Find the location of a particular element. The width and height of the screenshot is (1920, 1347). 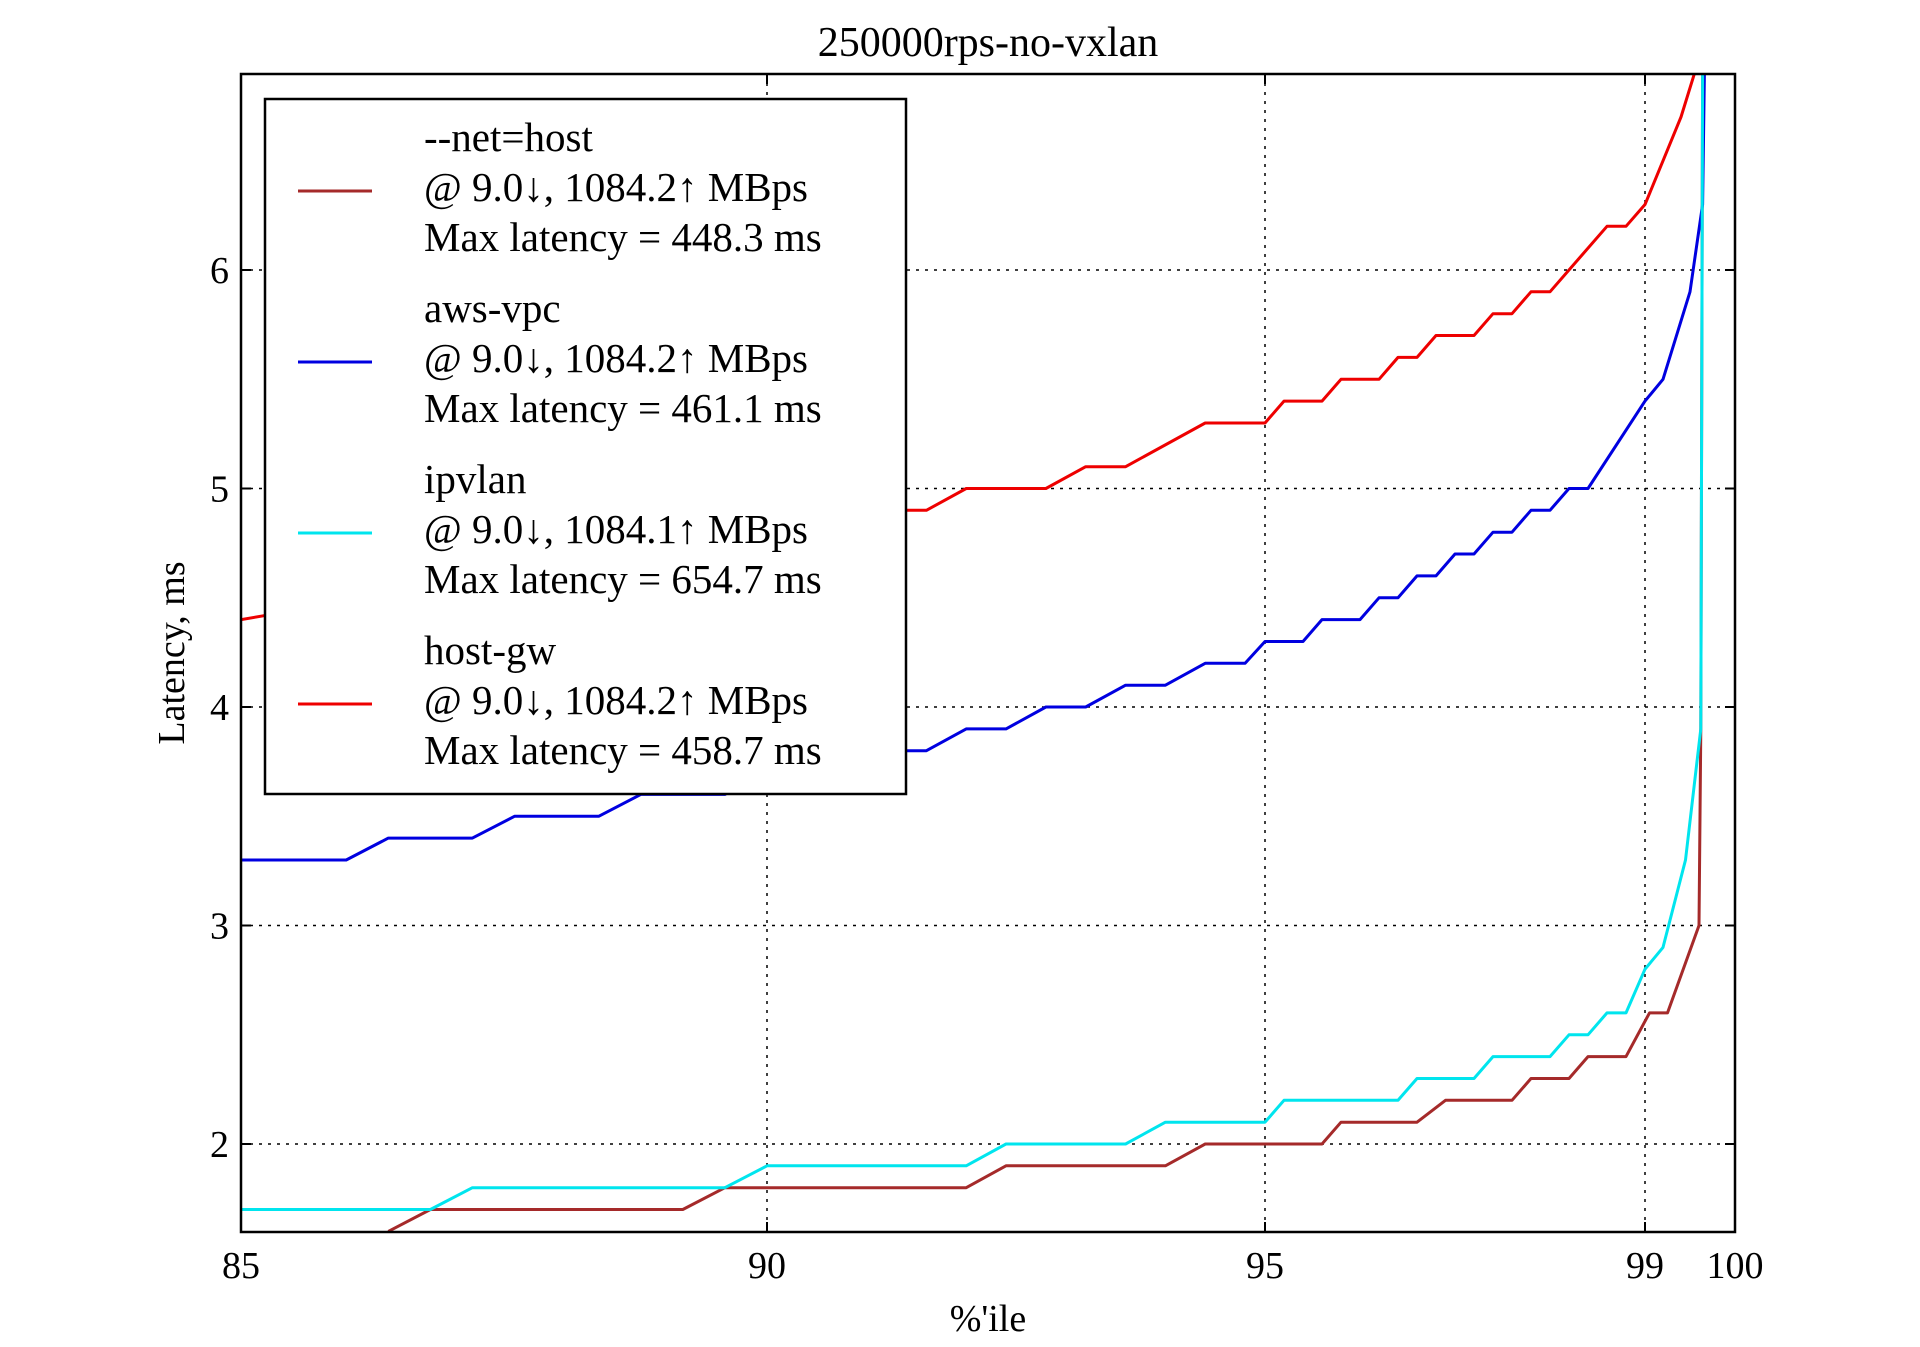

legend-label-line: Max latency = 654.7 ms is located at coordinates (623, 579).